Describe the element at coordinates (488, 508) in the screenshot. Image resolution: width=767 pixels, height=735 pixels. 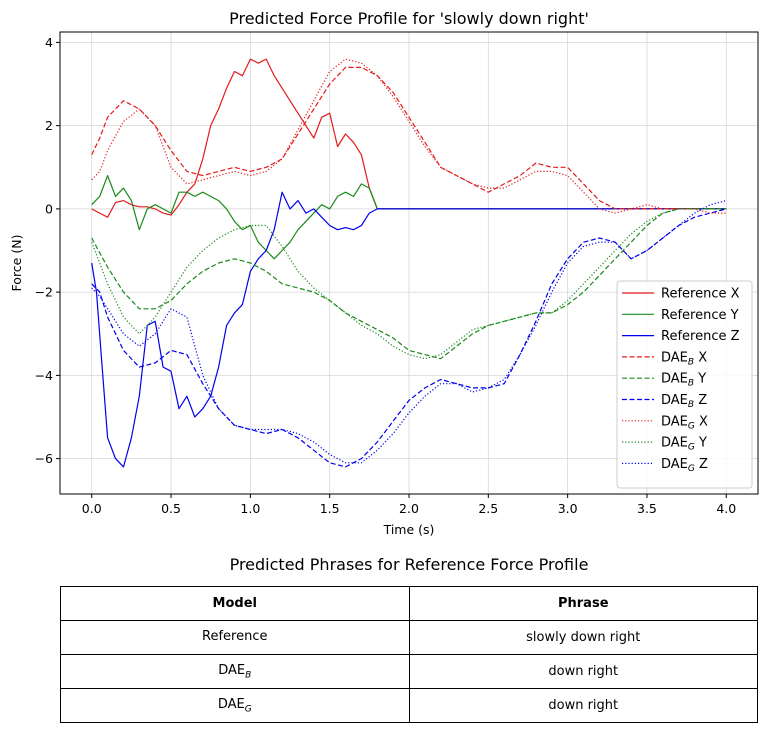
I see `x-tick-label: 2.5` at that location.